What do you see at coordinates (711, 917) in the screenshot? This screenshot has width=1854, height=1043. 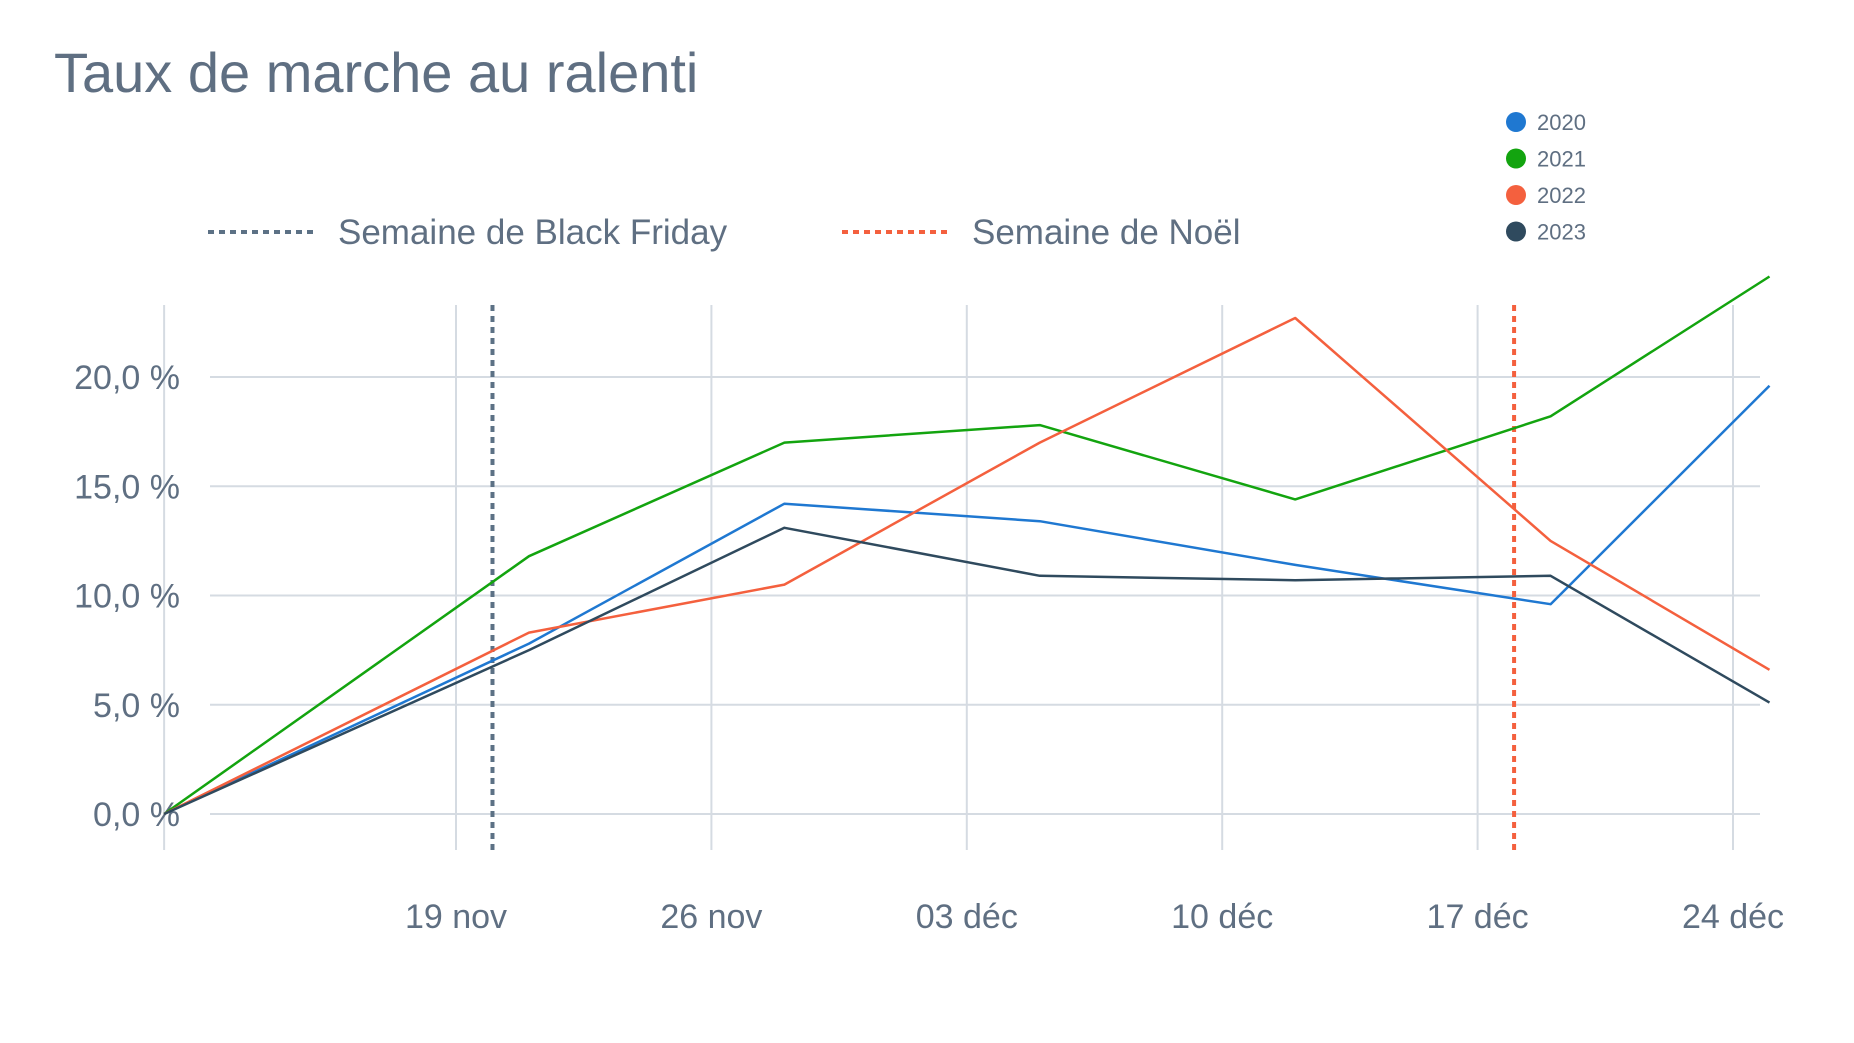 I see `x-tick-label: 26 nov` at bounding box center [711, 917].